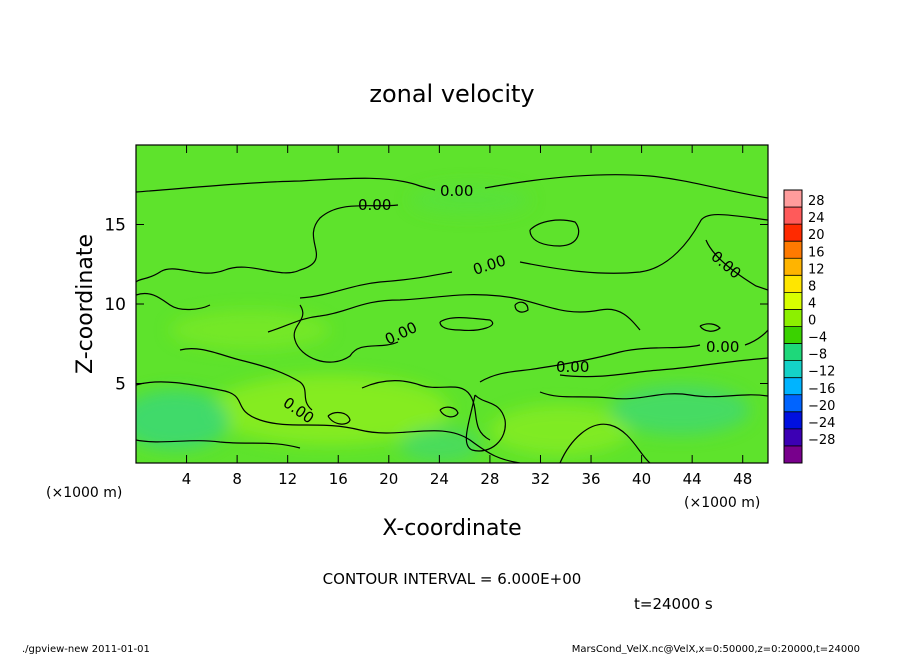 Image resolution: width=904 pixels, height=654 pixels. Describe the element at coordinates (85, 304) in the screenshot. I see `y-axis-label: Z-coordinate` at that location.